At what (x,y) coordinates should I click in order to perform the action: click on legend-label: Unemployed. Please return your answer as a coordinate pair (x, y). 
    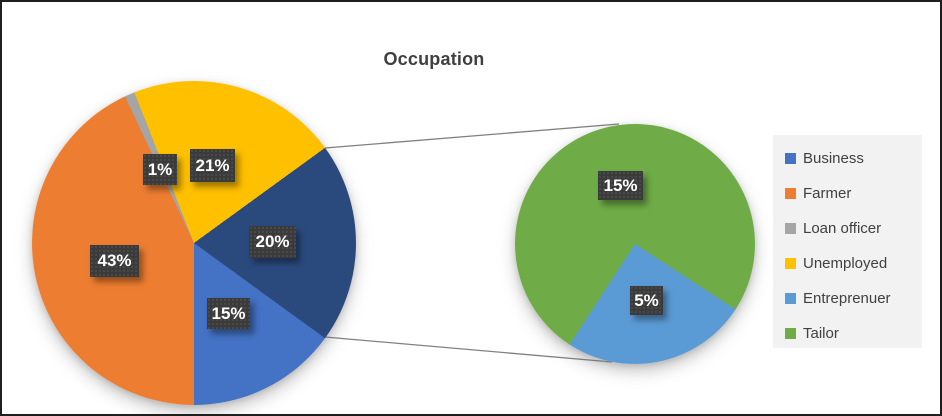
    Looking at the image, I should click on (845, 263).